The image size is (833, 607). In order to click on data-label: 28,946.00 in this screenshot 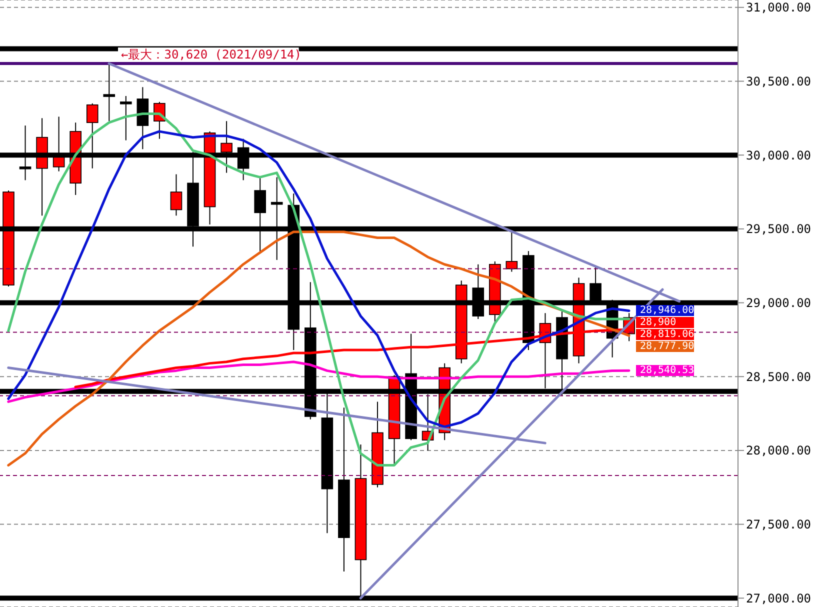, I will do `click(665, 310)`.